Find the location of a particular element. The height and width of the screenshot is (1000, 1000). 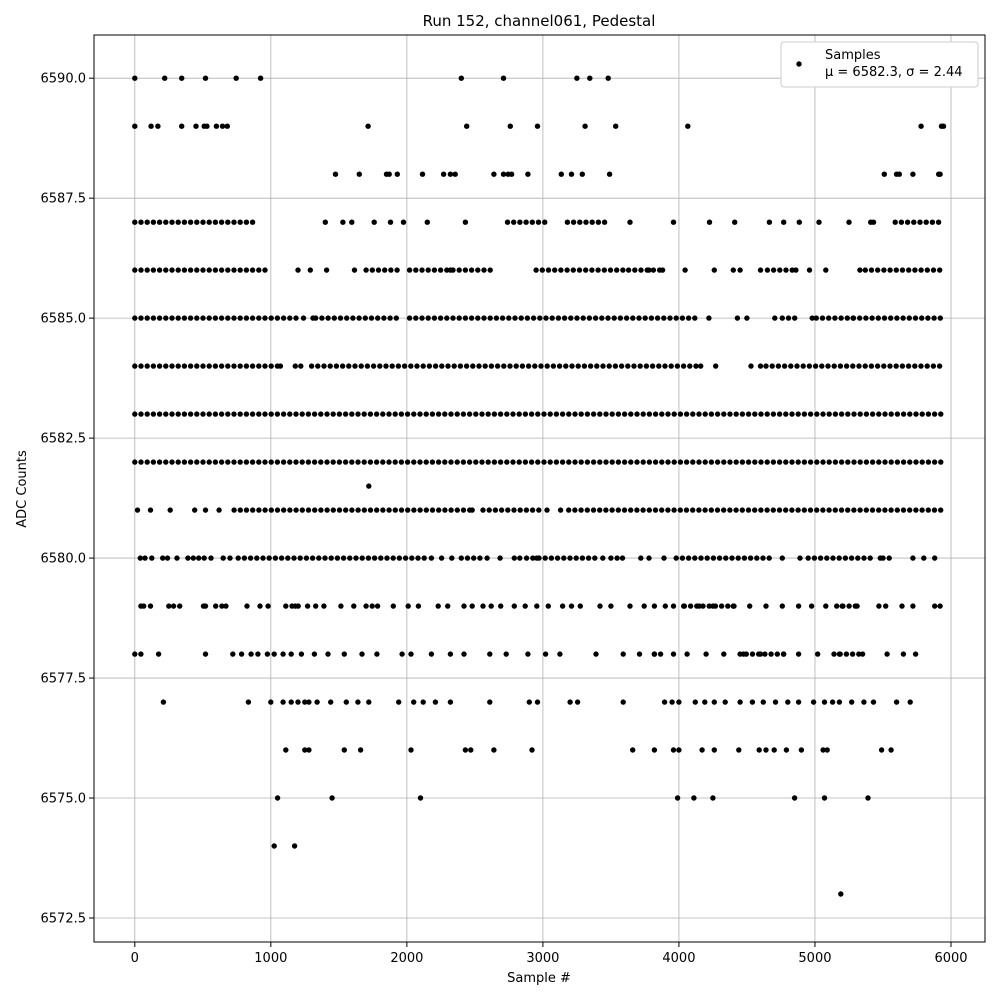

legend-box is located at coordinates (879, 64).